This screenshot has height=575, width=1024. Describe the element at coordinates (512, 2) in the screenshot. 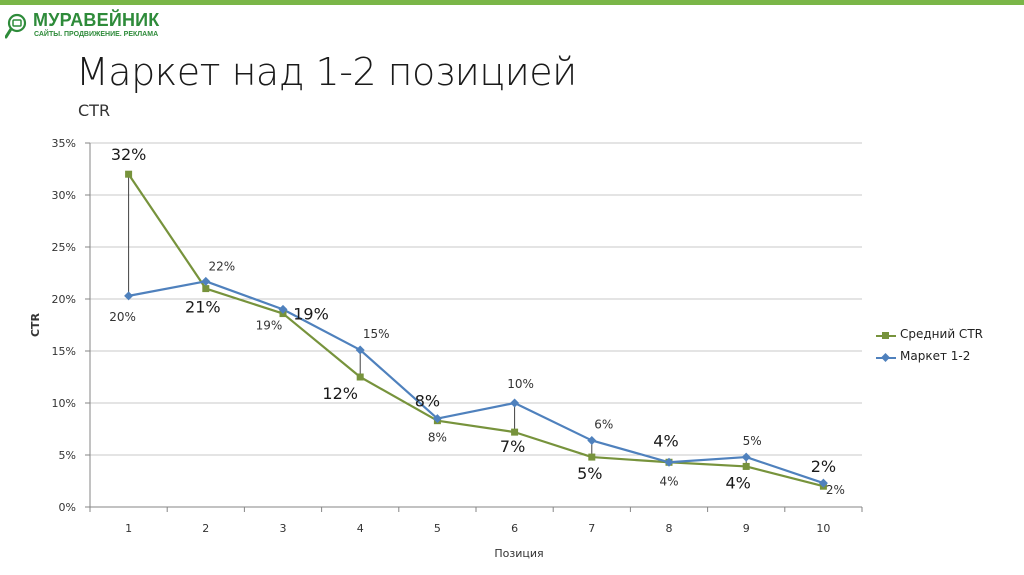

I see `top-accent-bar` at that location.